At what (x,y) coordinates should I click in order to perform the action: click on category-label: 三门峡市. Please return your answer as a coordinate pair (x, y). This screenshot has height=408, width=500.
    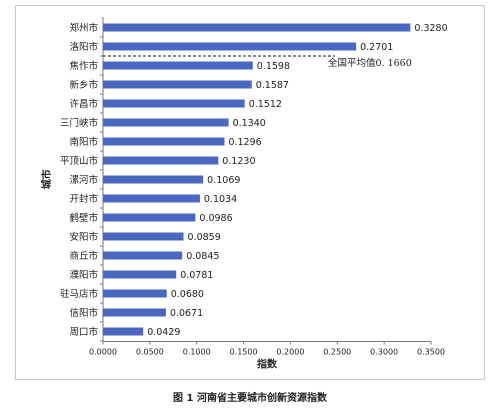
    Looking at the image, I should click on (79, 123).